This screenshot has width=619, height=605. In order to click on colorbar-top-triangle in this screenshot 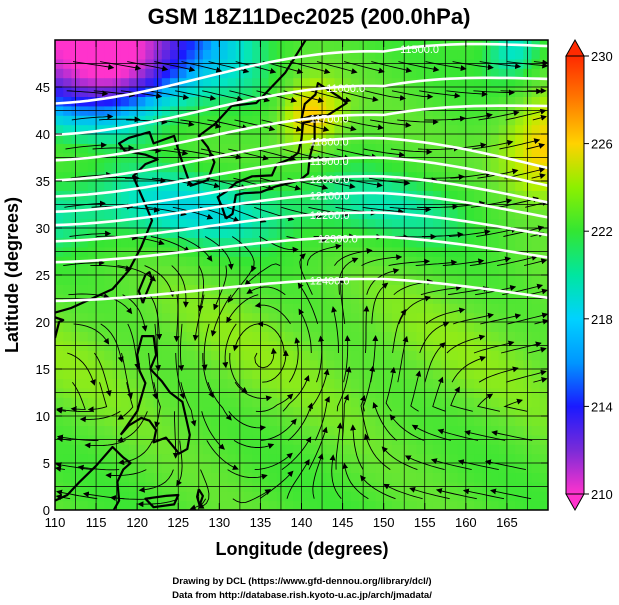, I will do `click(575, 47)`.